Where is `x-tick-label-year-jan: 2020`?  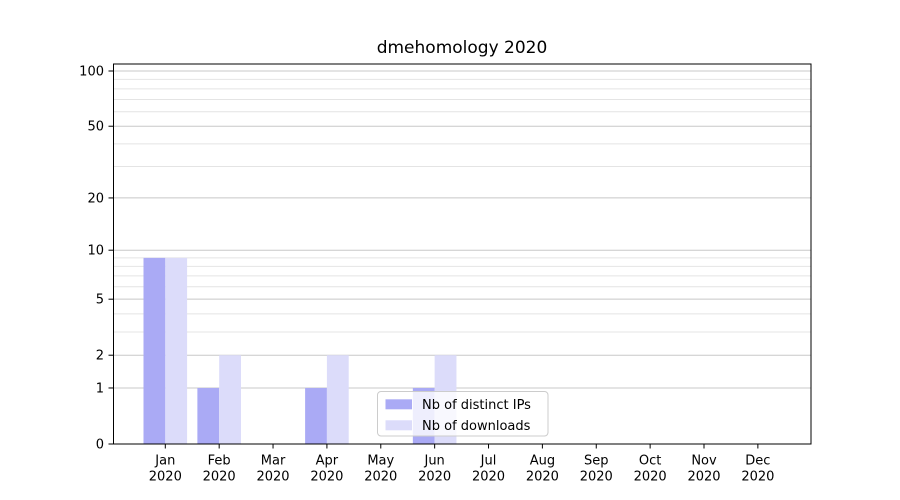 x-tick-label-year-jan: 2020 is located at coordinates (165, 477).